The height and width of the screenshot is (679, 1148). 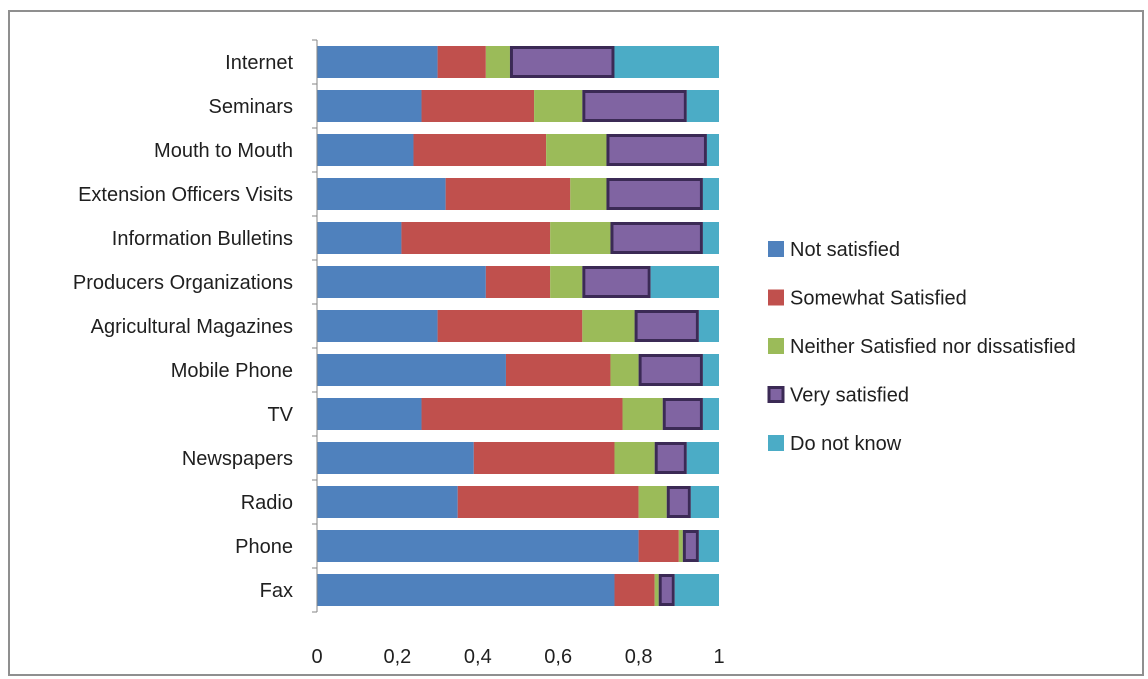 I want to click on bar-do-not-know-agricultural-magazines, so click(x=708, y=326).